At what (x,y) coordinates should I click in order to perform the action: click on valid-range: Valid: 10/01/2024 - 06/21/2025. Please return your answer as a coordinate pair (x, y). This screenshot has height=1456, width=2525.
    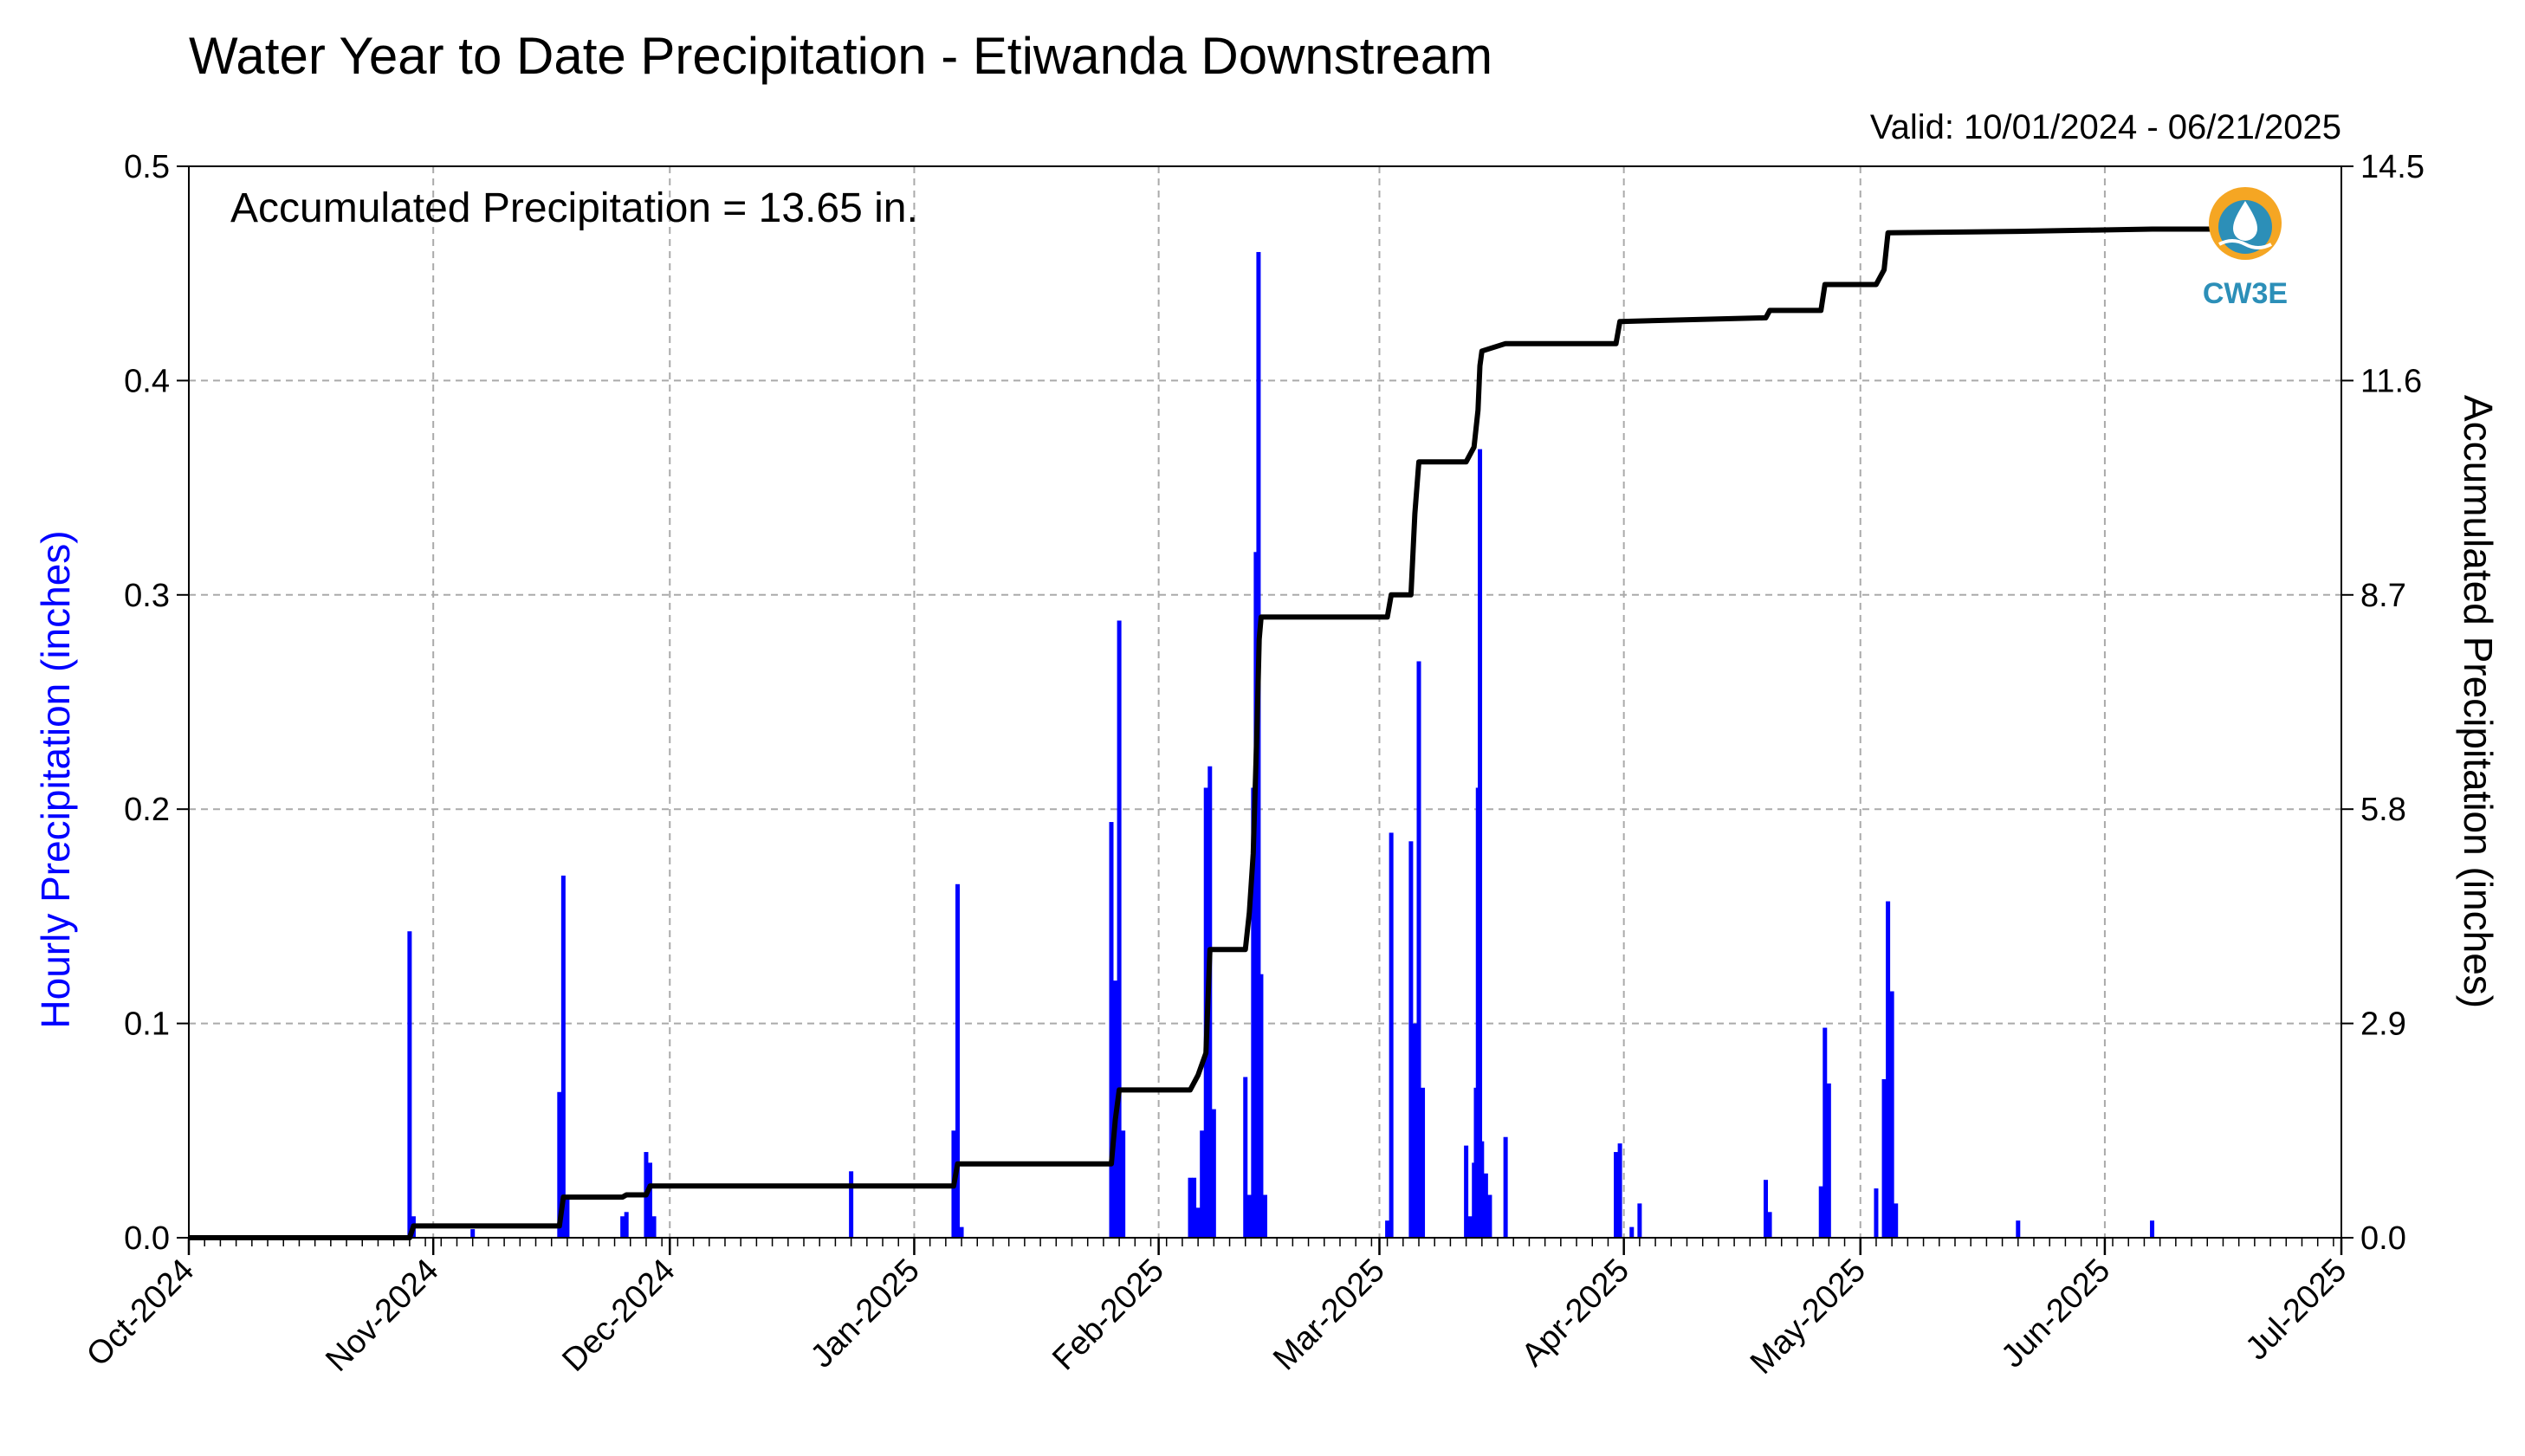
    Looking at the image, I should click on (2105, 127).